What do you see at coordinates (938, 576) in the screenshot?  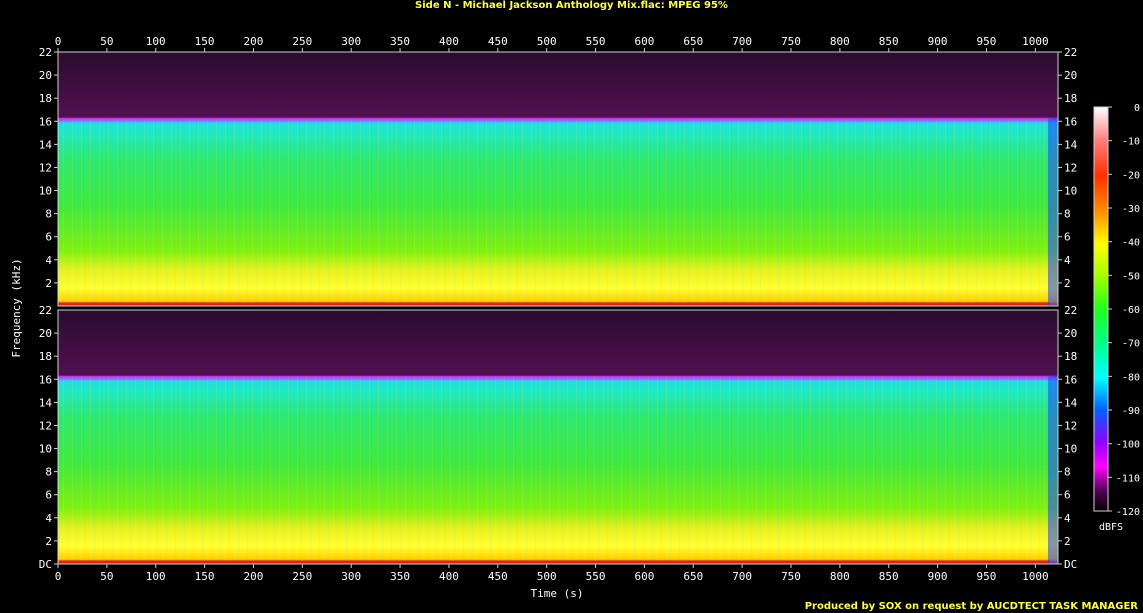 I see `x-tick-label-bottom: 900` at bounding box center [938, 576].